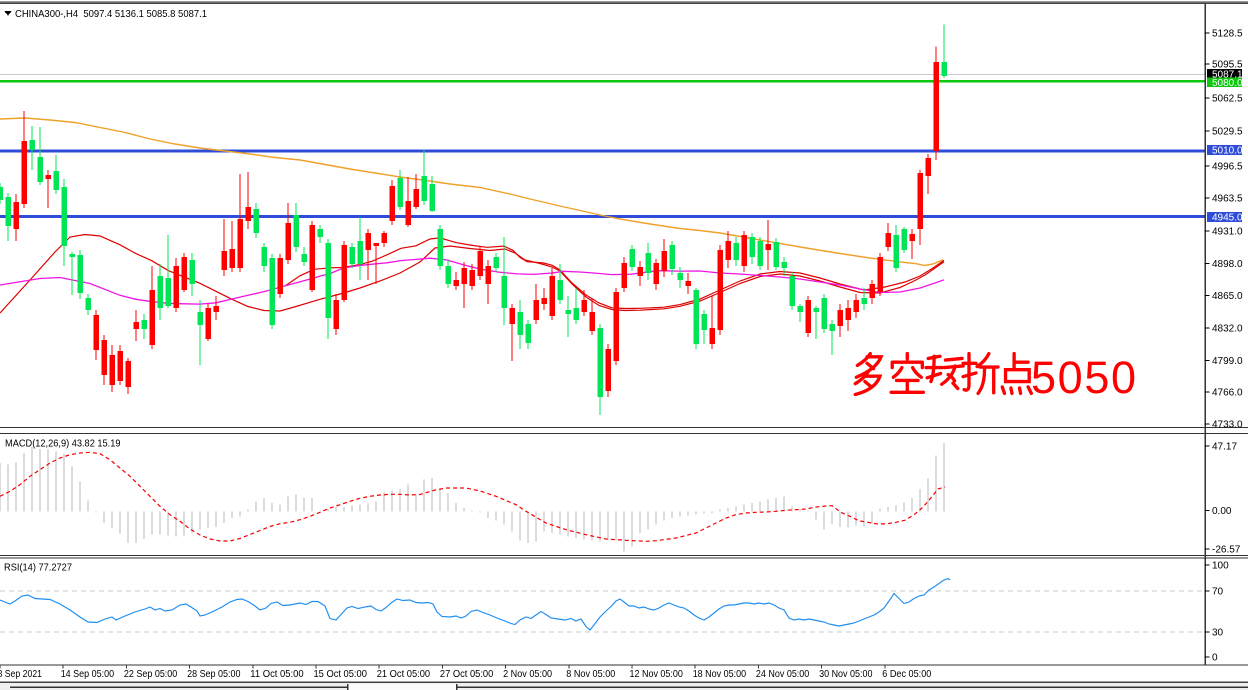 The width and height of the screenshot is (1248, 690). I want to click on svg-text: RSI(14) 77.2727, so click(38, 568).